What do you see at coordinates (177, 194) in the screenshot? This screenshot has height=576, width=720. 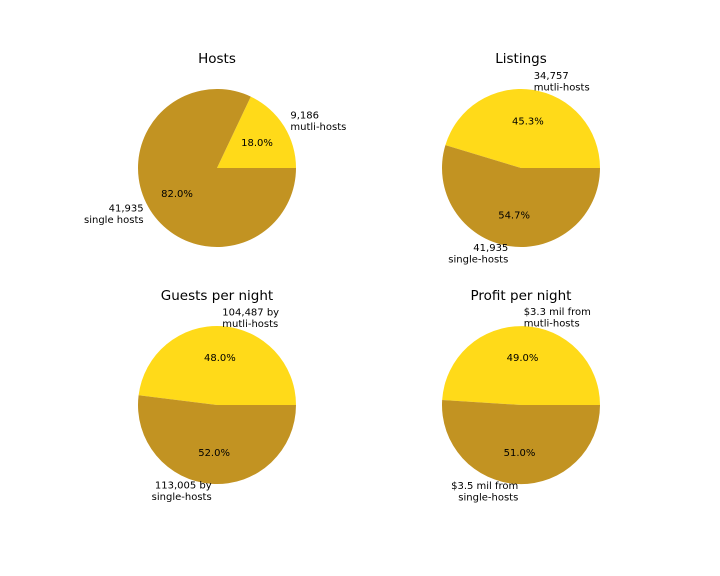 I see `slice-percent-label: 82.0%` at bounding box center [177, 194].